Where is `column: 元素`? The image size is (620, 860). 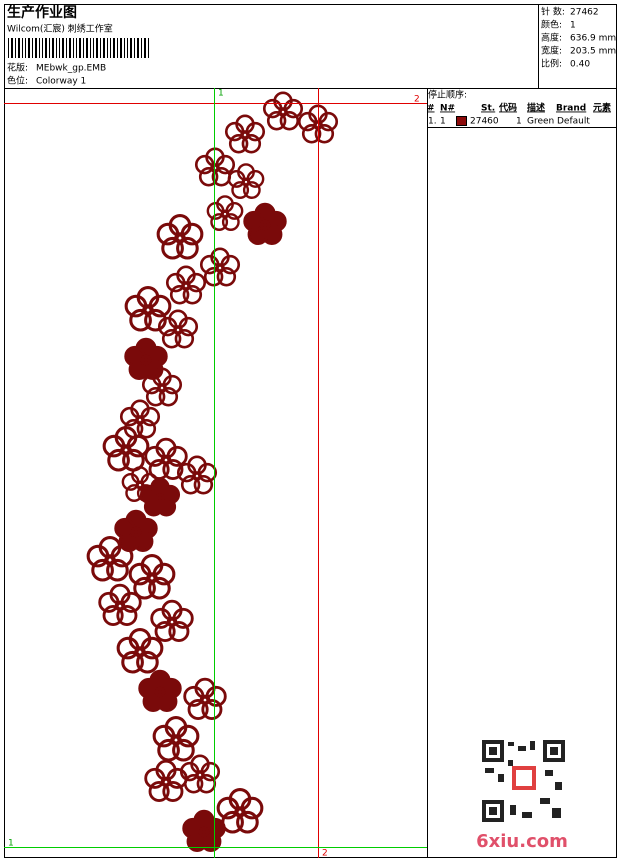
column: 元素 is located at coordinates (602, 108).